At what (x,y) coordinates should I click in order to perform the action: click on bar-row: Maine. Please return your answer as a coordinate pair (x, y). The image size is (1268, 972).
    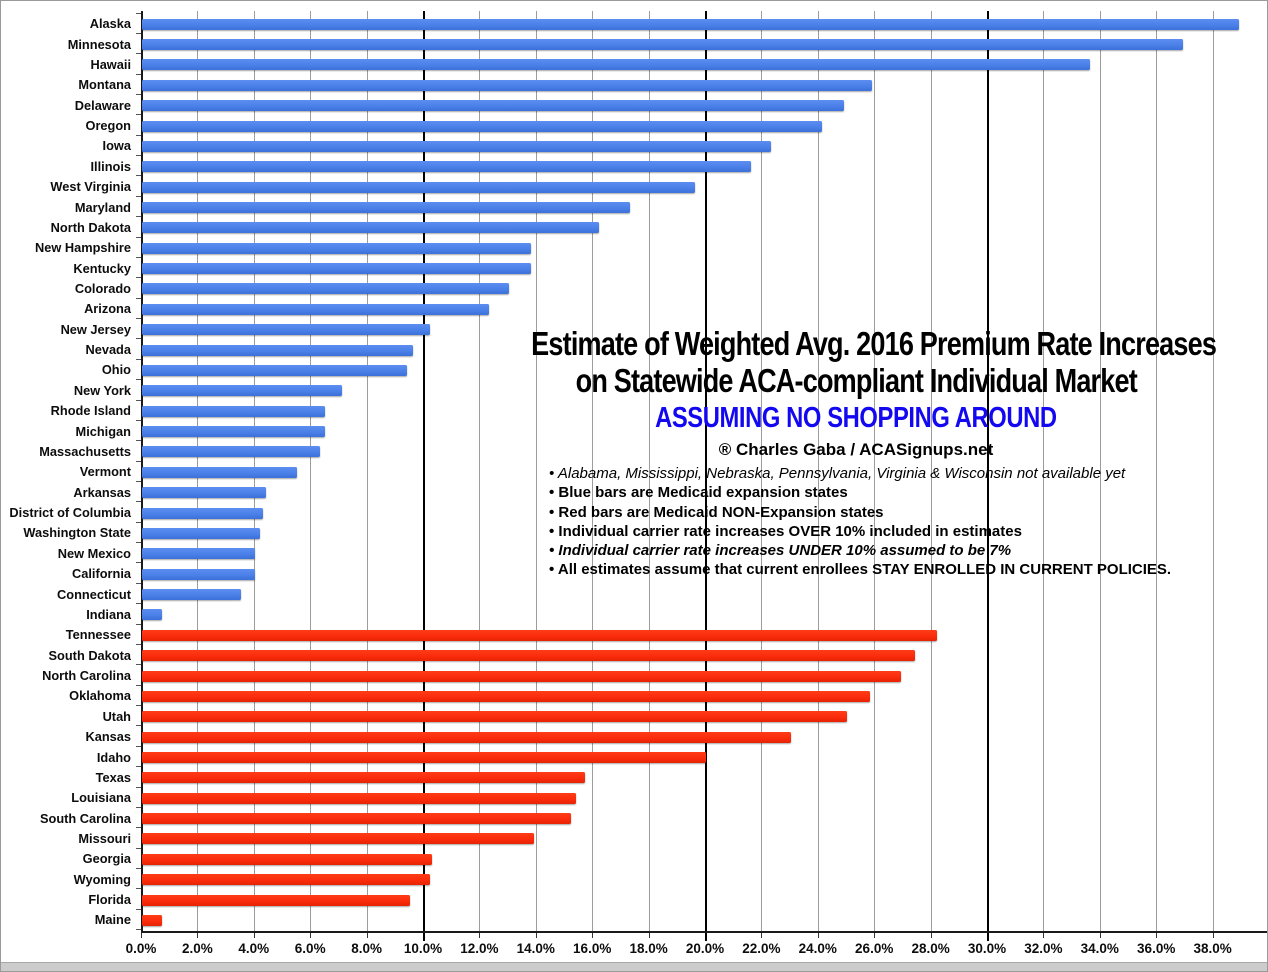
    Looking at the image, I should click on (634, 920).